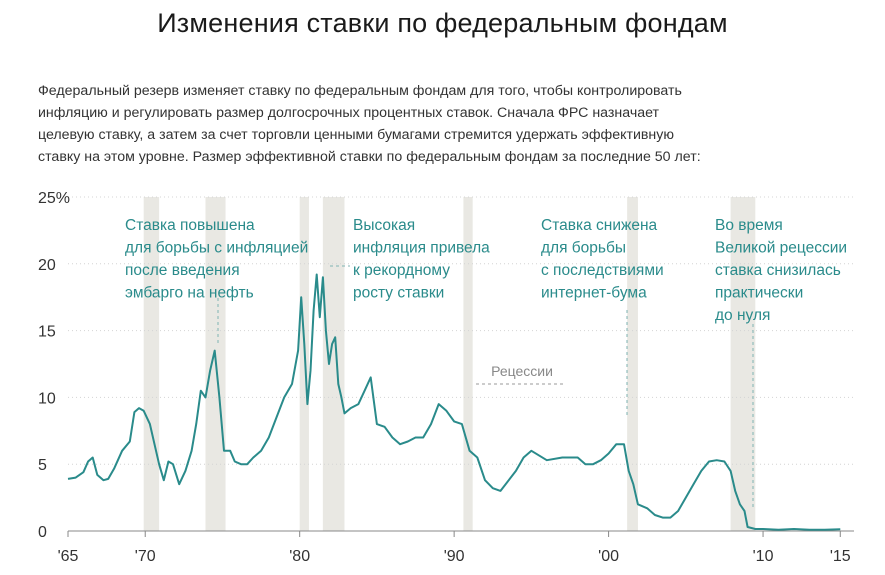 Image resolution: width=885 pixels, height=575 pixels. I want to click on x-axis-ticks: '65 '70 '80 '90 '00 '10 '15, so click(454, 548).